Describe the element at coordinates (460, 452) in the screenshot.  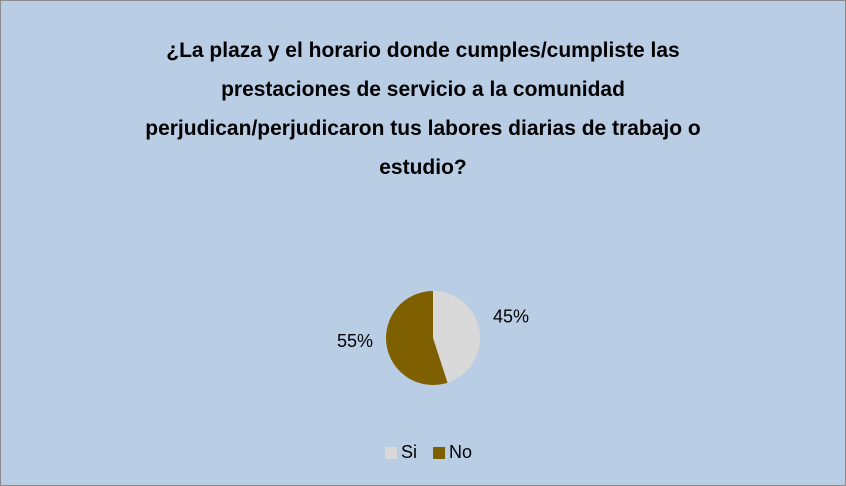
I see `legend-label: No` at that location.